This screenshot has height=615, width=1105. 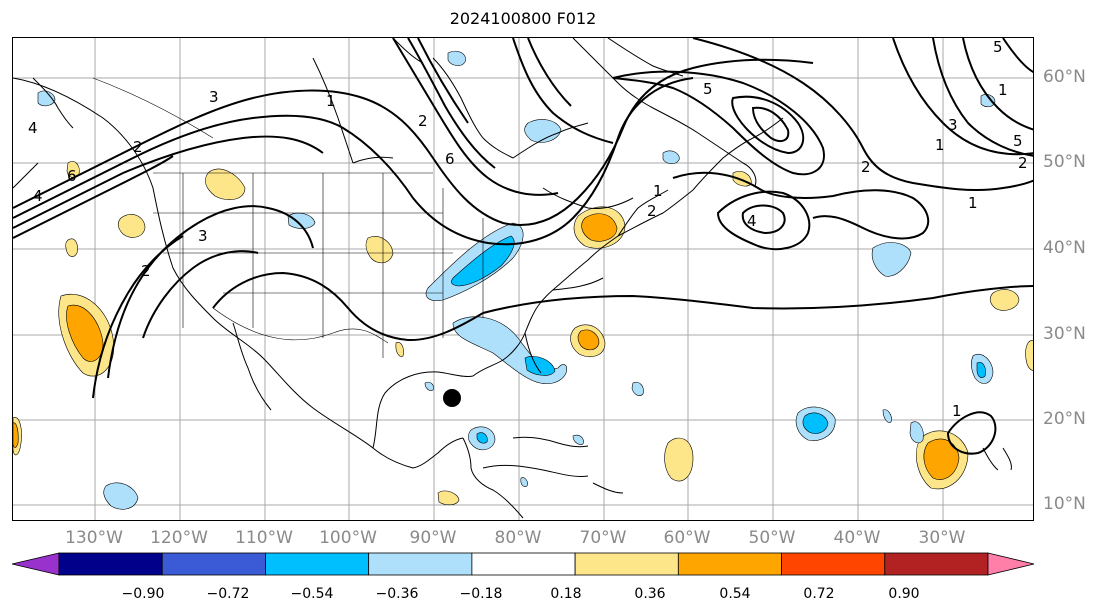 What do you see at coordinates (603, 538) in the screenshot?
I see `lon-label: 70°W` at bounding box center [603, 538].